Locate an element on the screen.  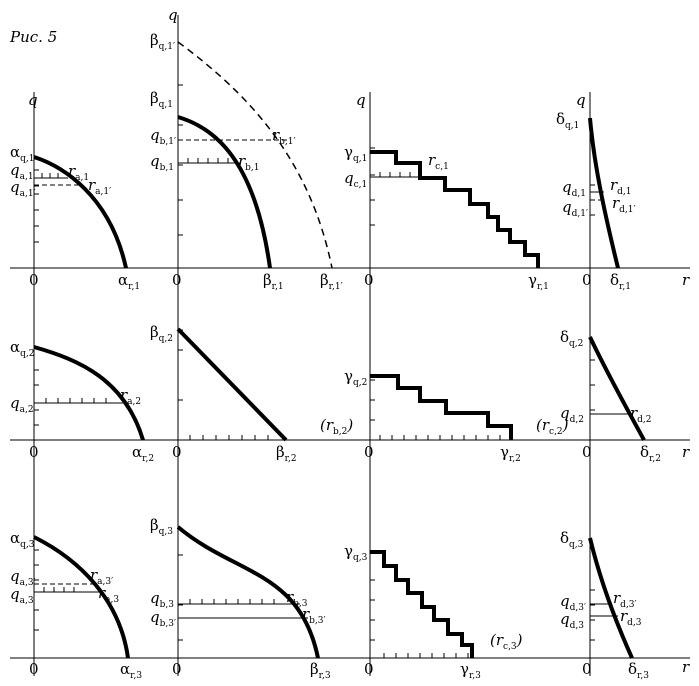
beta-q1-prime-label: βq,1′ is located at coordinates (162, 41).